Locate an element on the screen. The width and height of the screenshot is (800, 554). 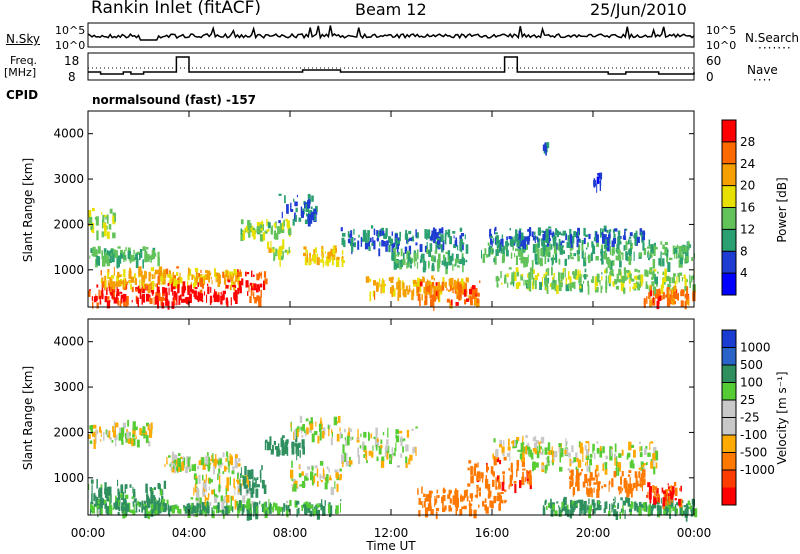
colorbar-tick-label: 25 is located at coordinates (747, 400).